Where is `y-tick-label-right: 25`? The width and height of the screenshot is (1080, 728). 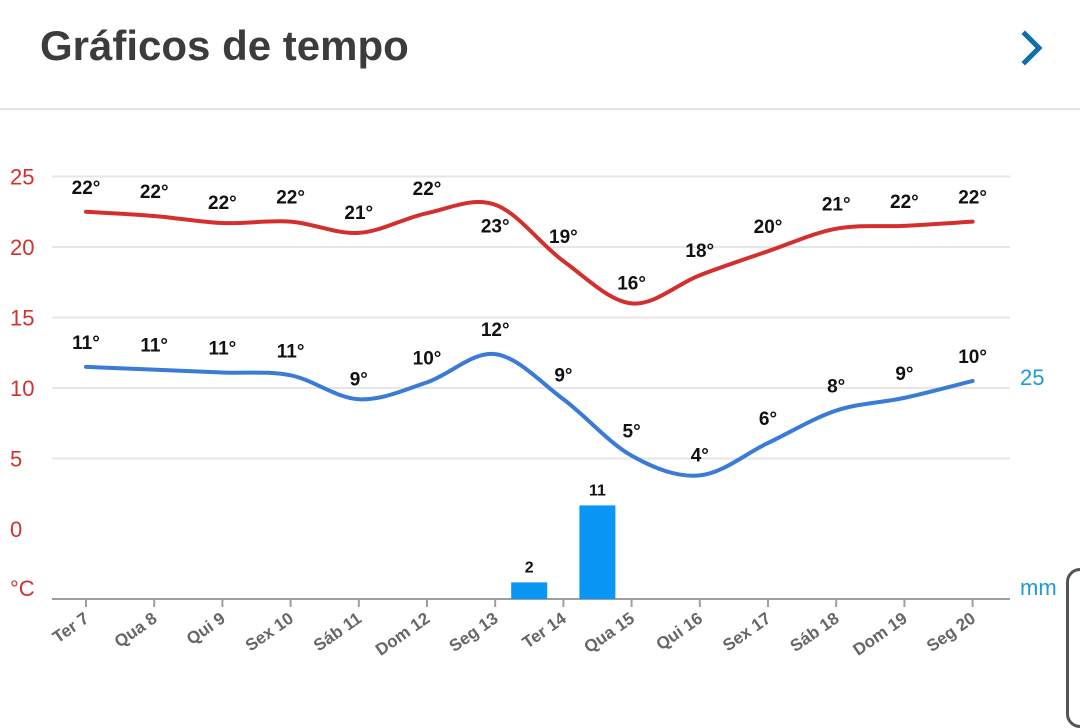
y-tick-label-right: 25 is located at coordinates (1032, 377).